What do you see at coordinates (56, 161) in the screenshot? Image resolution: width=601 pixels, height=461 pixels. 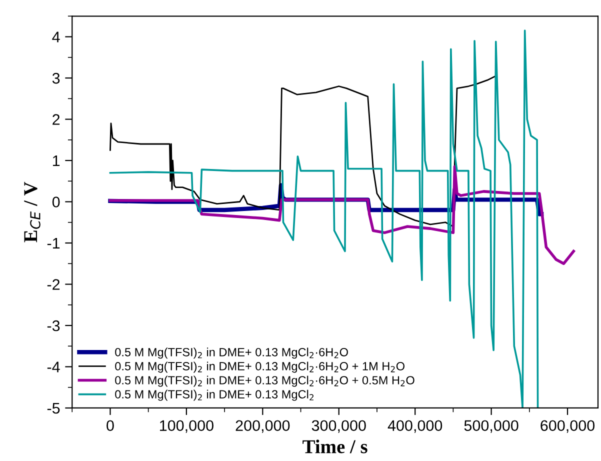 I see `y-tick-label: 1` at bounding box center [56, 161].